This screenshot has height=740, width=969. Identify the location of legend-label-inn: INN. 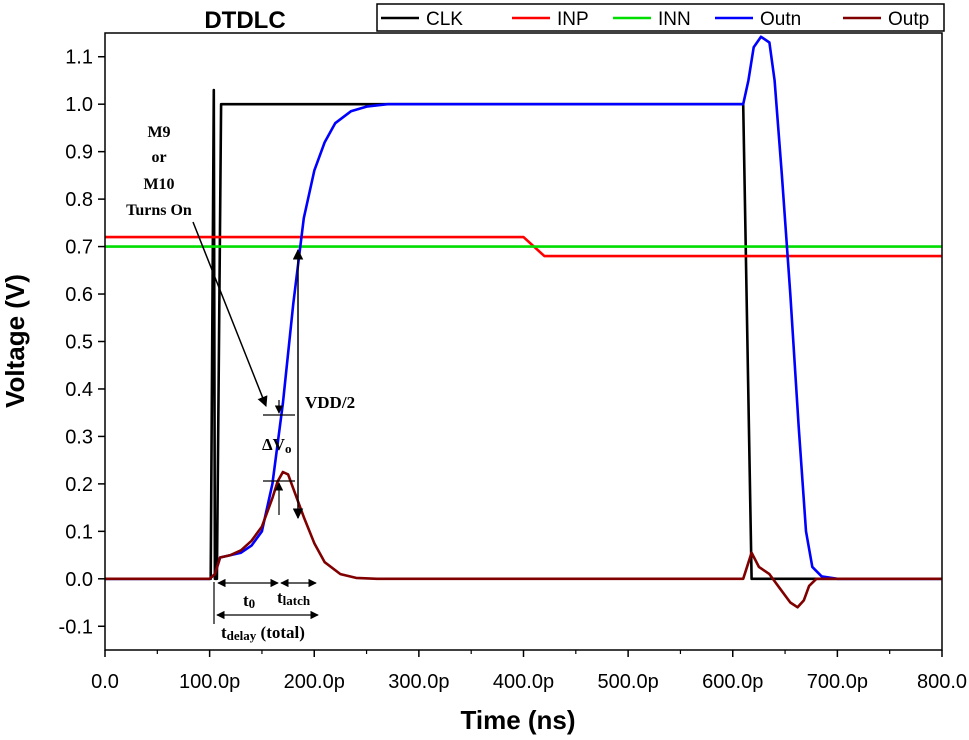
(674, 19).